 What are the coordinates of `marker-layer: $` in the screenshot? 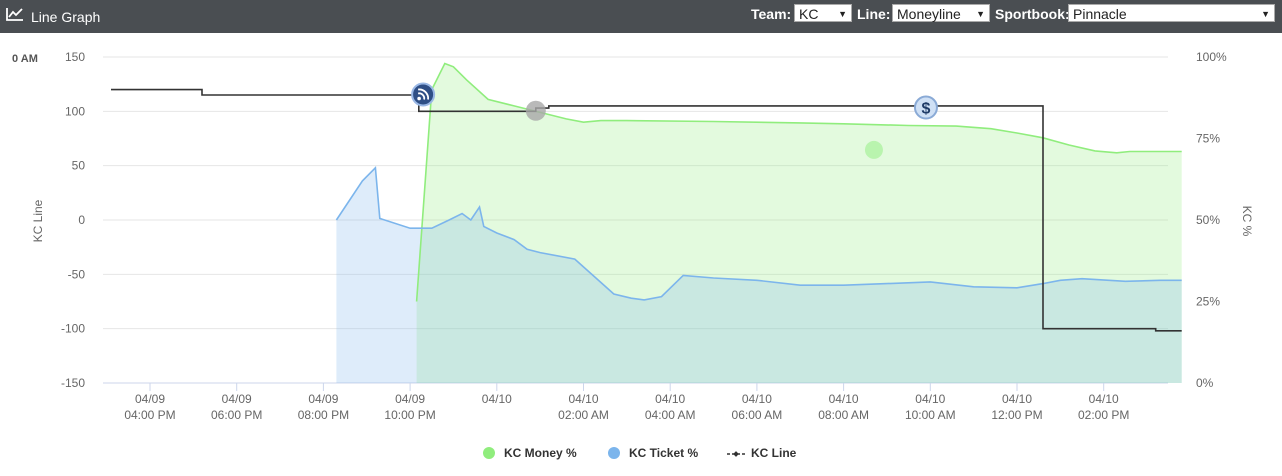 It's located at (674, 120).